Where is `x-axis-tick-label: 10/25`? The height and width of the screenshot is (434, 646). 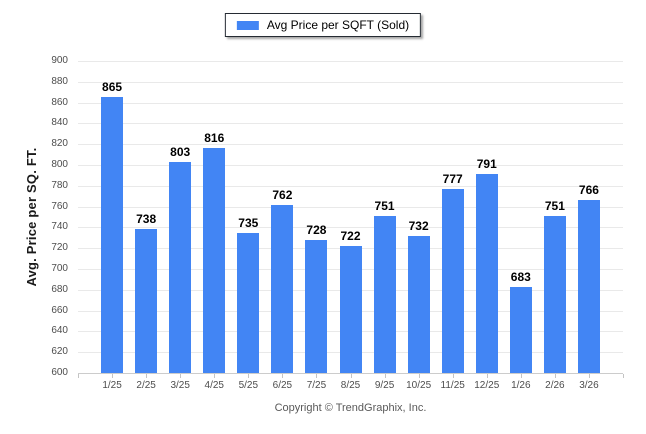 x-axis-tick-label: 10/25 is located at coordinates (419, 385).